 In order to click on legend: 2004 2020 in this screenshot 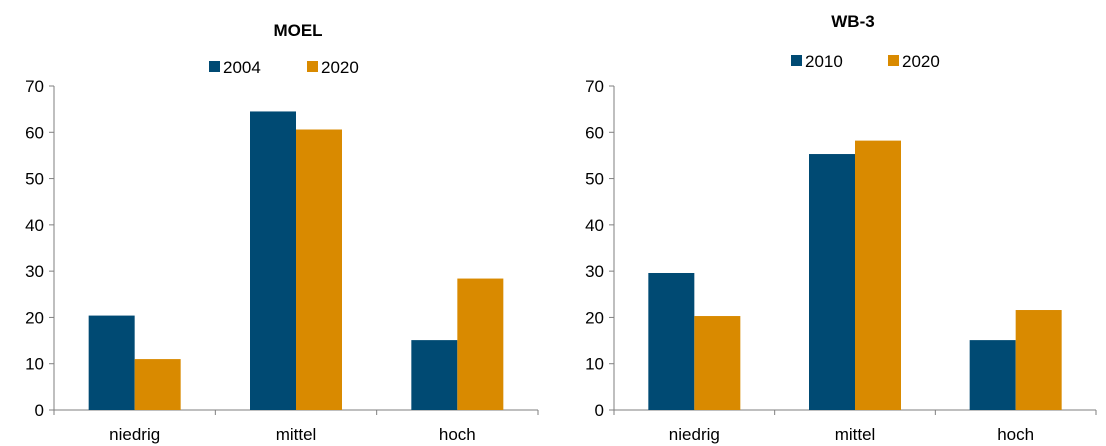, I will do `click(284, 67)`.